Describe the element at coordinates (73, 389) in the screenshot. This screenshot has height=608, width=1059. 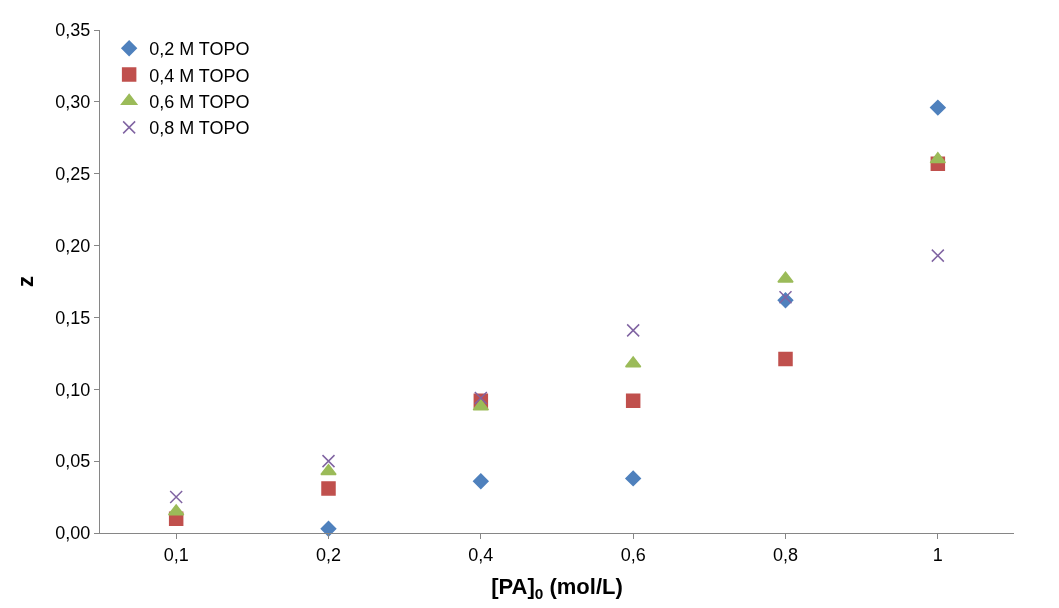
I see `y-tick-label: 0,10` at that location.